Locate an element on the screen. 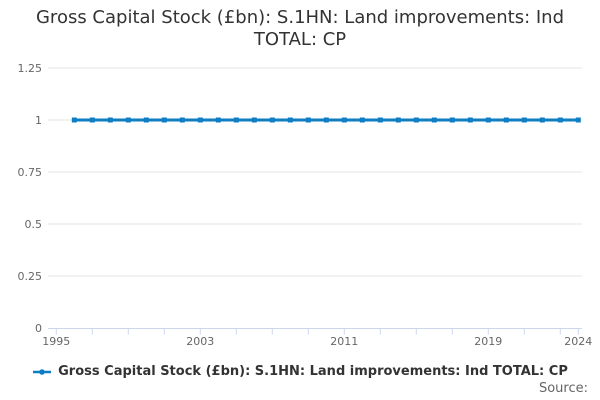 This screenshot has width=600, height=400. source-label: Source: is located at coordinates (563, 388).